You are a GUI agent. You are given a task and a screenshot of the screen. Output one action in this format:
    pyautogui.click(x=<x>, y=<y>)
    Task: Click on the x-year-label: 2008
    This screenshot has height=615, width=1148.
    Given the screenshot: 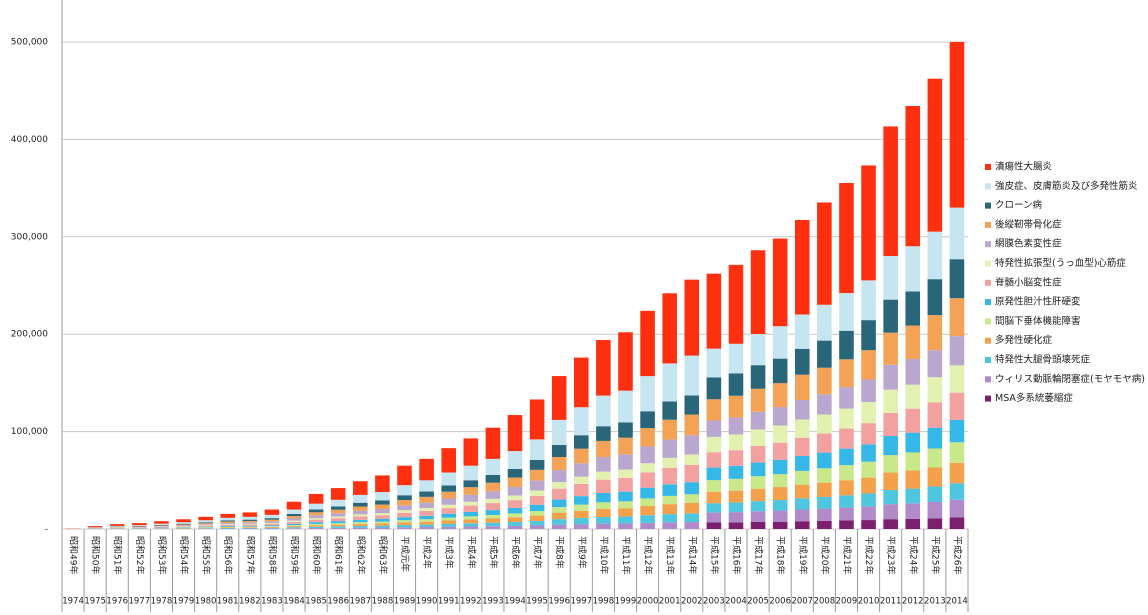 What is the action you would take?
    pyautogui.click(x=825, y=602)
    